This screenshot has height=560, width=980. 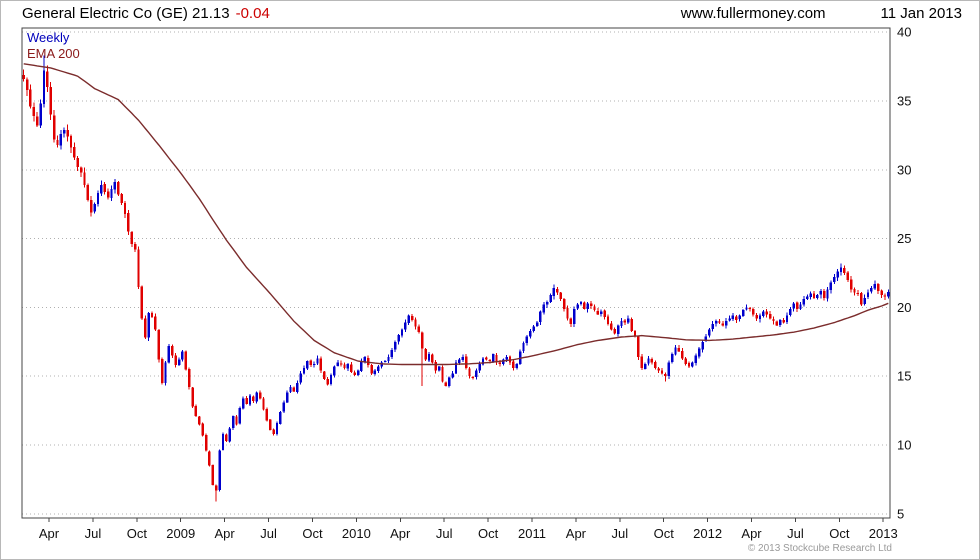 I want to click on header-right: www.fullermoney.com 11 Jan 2013, so click(x=821, y=13).